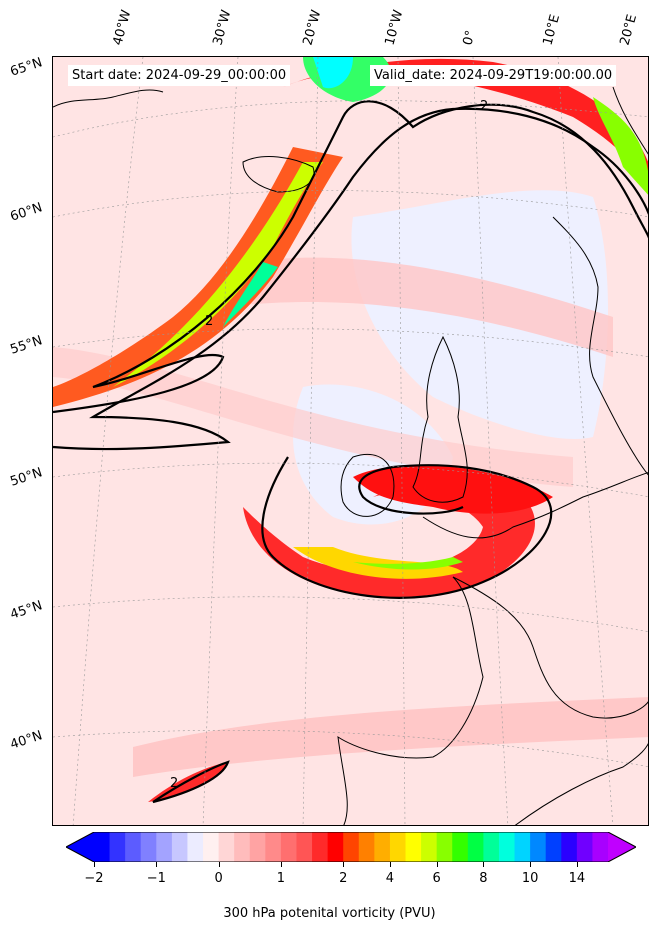 The height and width of the screenshot is (936, 659). Describe the element at coordinates (535, 505) in the screenshot. I see `coastline-europe` at that location.